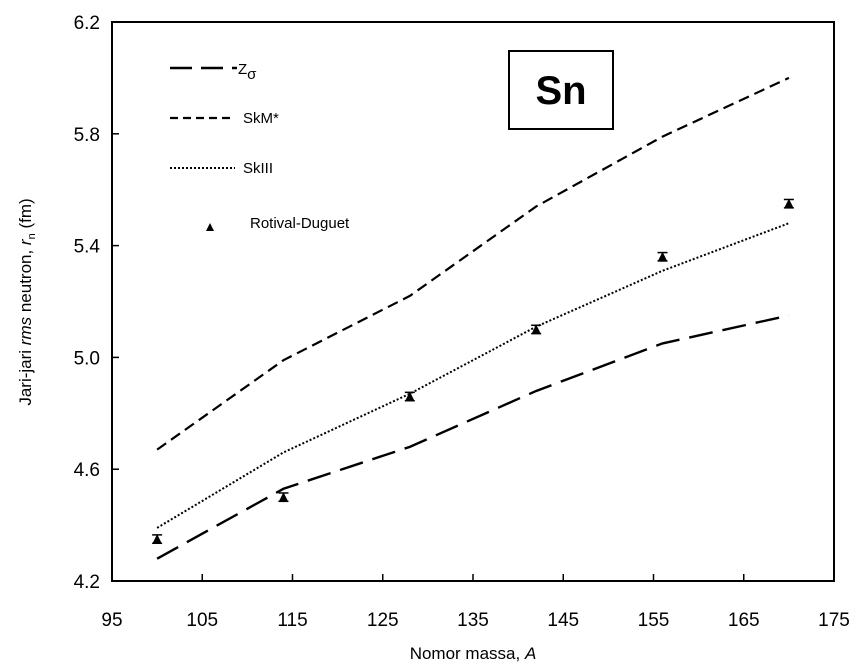  Describe the element at coordinates (252, 74) in the screenshot. I see `legend-label-zsigma-sub: σ` at that location.